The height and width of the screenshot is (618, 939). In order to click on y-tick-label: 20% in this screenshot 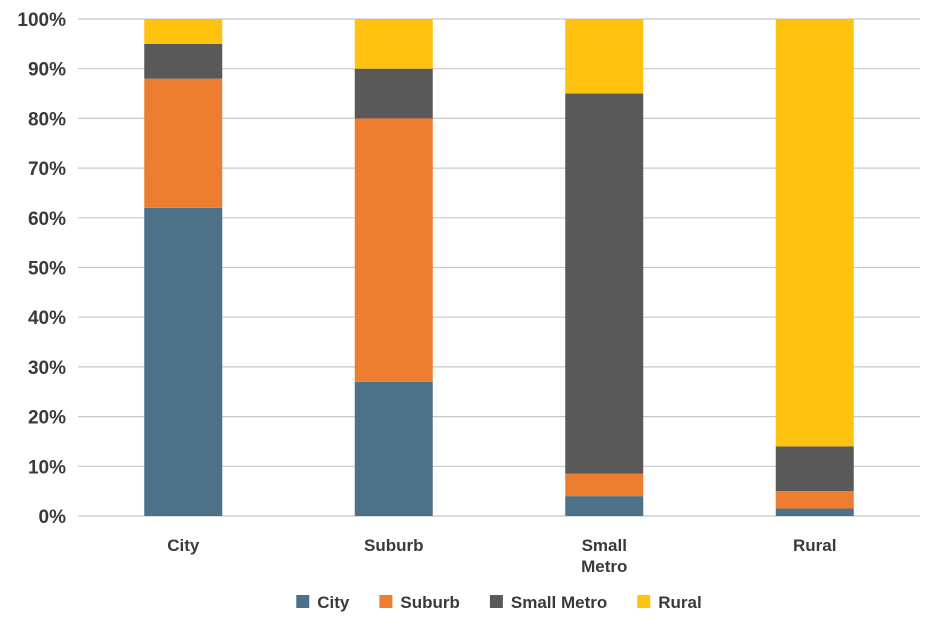, I will do `click(47, 418)`.